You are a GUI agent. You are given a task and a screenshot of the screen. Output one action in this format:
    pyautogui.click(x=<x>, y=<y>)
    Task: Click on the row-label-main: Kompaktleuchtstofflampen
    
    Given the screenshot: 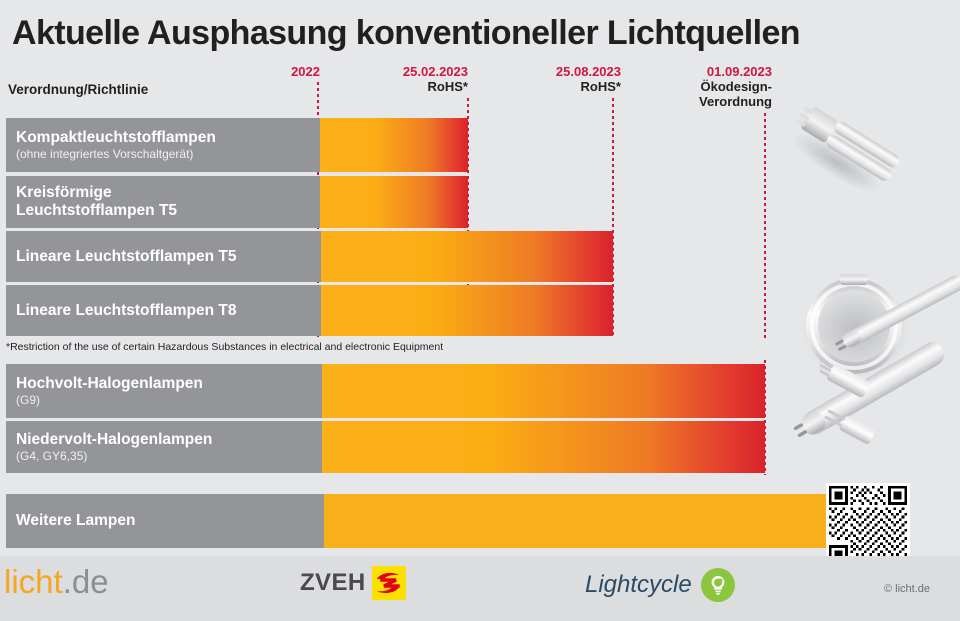 What is the action you would take?
    pyautogui.click(x=116, y=137)
    